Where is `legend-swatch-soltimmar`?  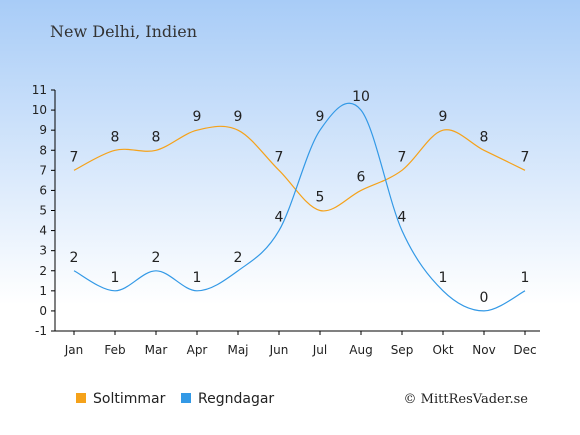 legend-swatch-soltimmar is located at coordinates (81, 398).